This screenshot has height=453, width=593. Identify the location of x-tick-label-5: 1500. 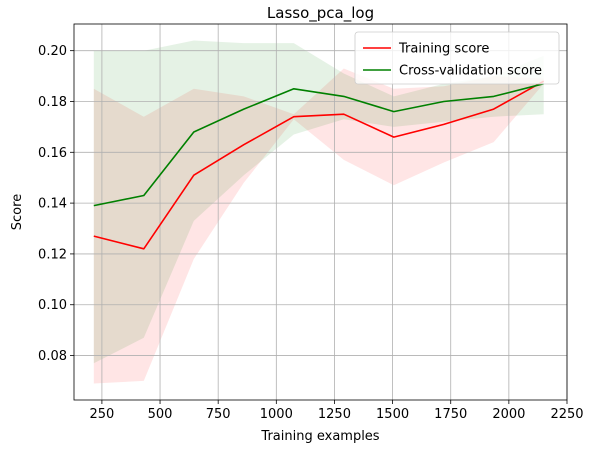
(392, 414).